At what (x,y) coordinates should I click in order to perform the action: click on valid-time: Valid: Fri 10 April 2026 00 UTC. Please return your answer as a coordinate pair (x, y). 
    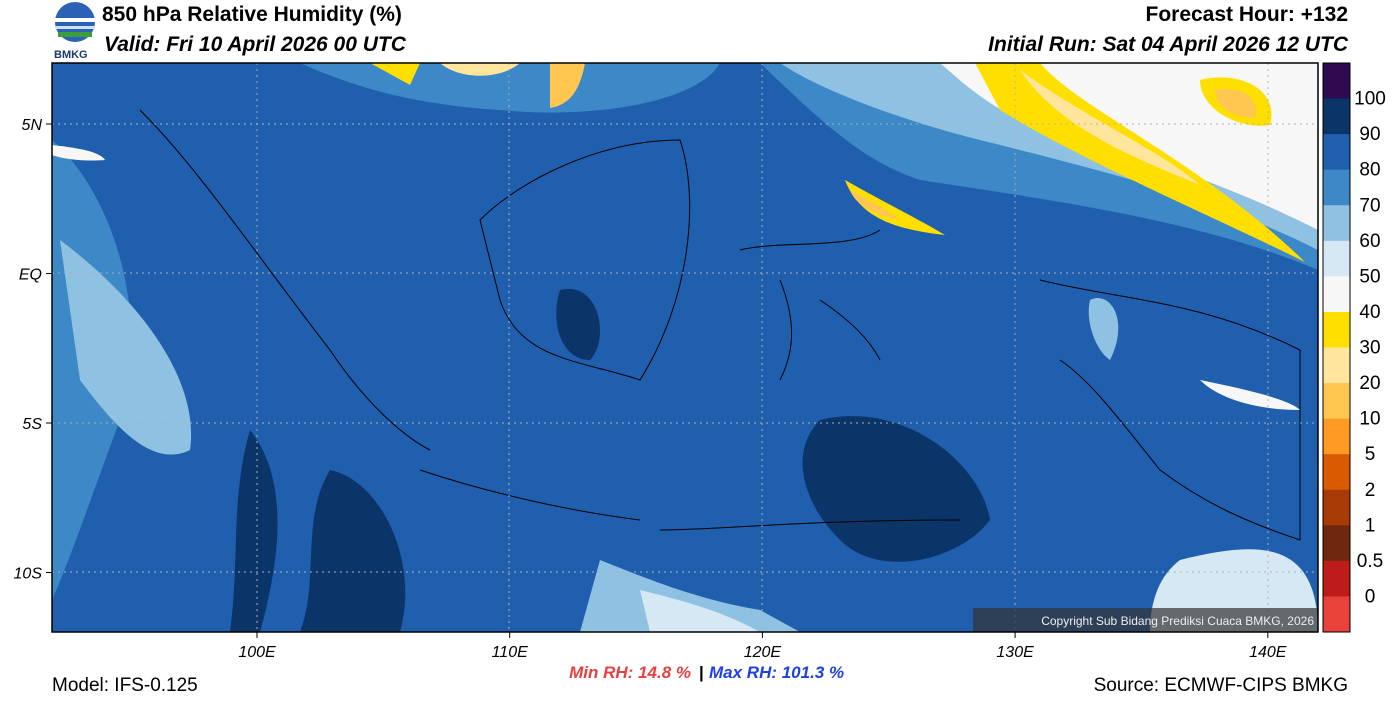
    Looking at the image, I should click on (255, 44).